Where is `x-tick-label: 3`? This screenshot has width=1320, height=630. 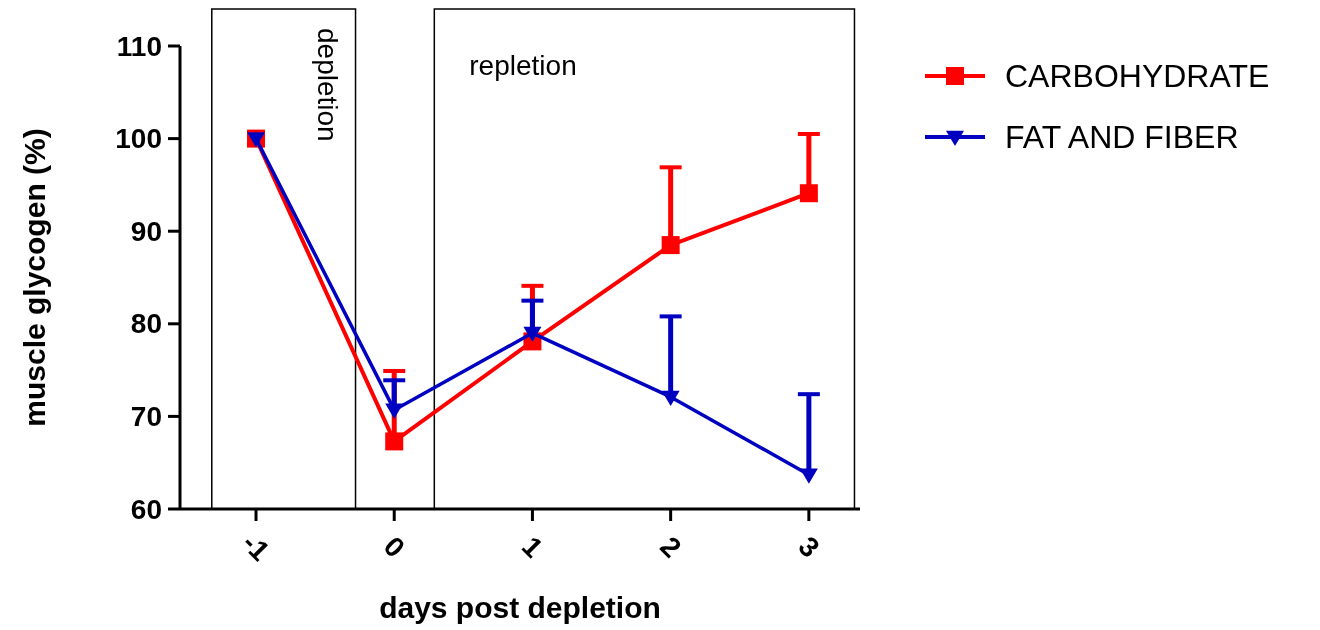
x-tick-label: 3 is located at coordinates (809, 547).